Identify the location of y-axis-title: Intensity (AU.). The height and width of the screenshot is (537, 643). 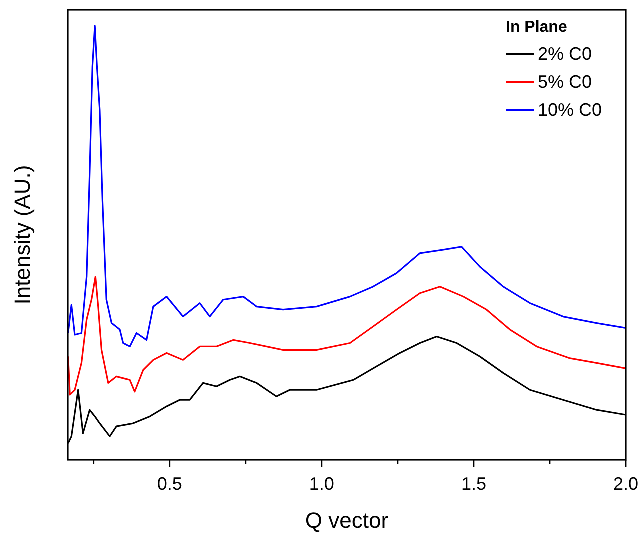
(22, 235).